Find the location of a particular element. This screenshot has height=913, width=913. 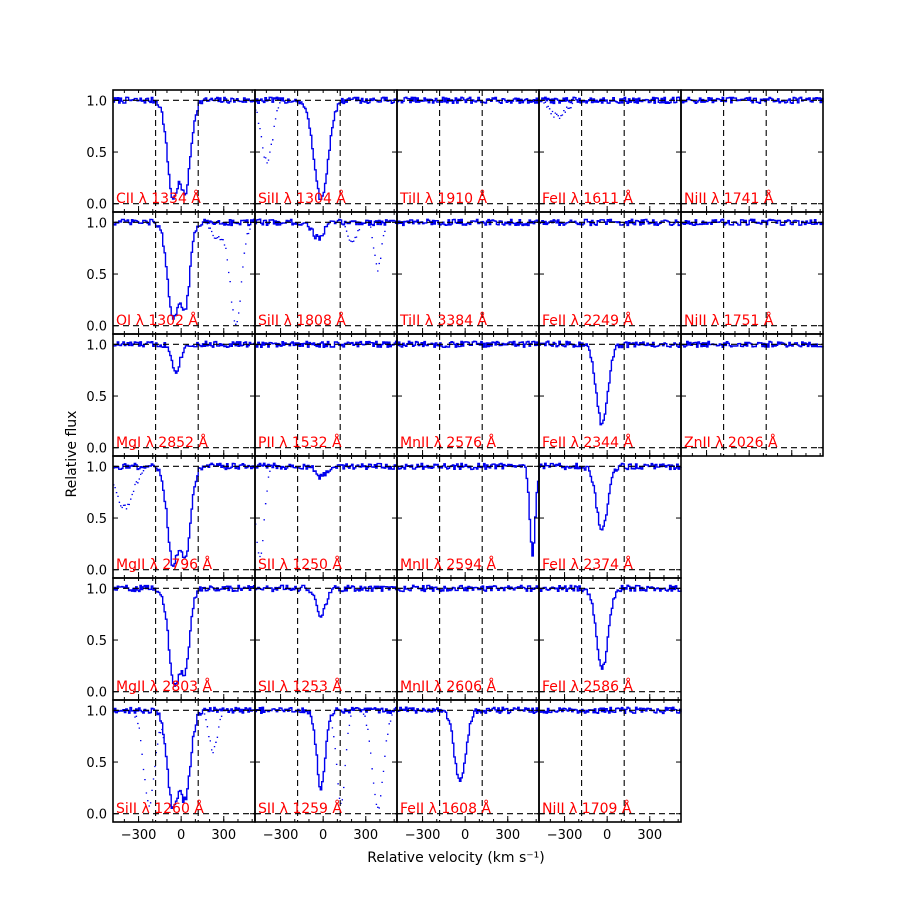

ion-label: SII λ 1253 Å is located at coordinates (300, 686).